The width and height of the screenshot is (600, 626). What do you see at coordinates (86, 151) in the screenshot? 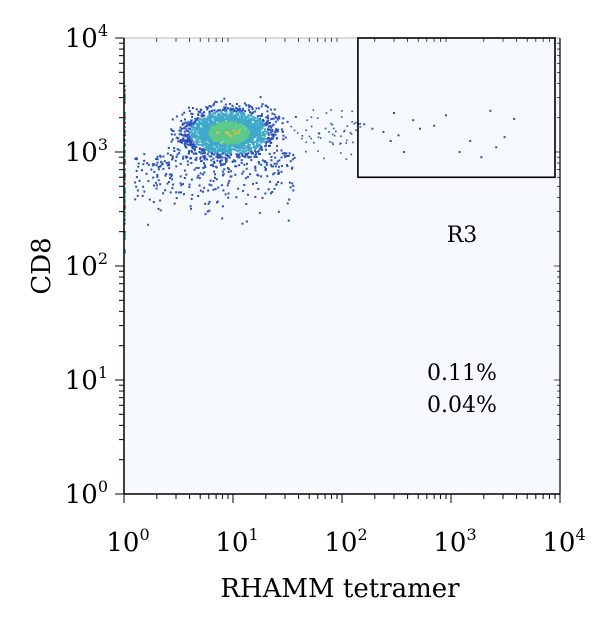
I see `y-tick-label: 103` at bounding box center [86, 151].